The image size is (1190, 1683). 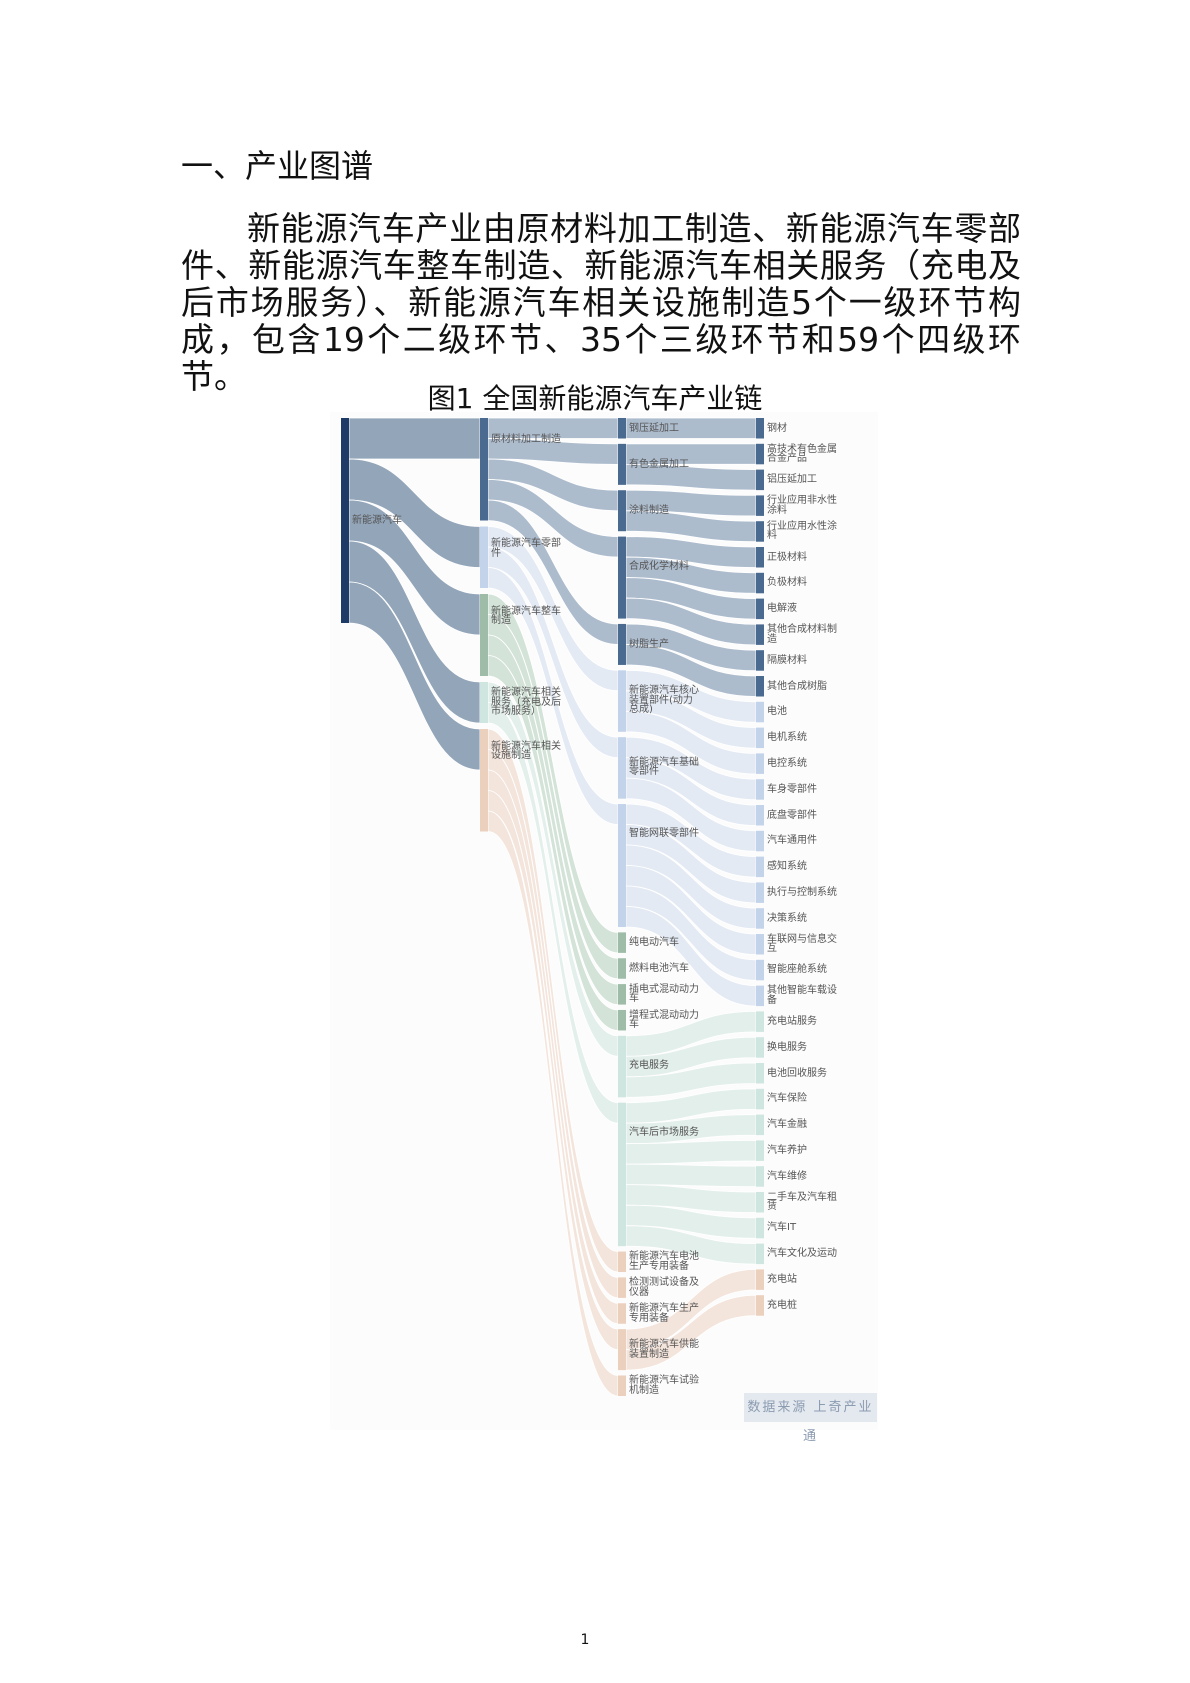 I want to click on sankey-node-label: 有色金属加工, so click(x=659, y=464).